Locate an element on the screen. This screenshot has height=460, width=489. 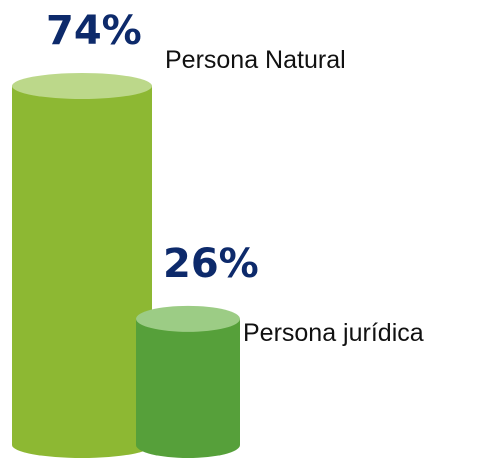
value-label: 26% is located at coordinates (211, 264).